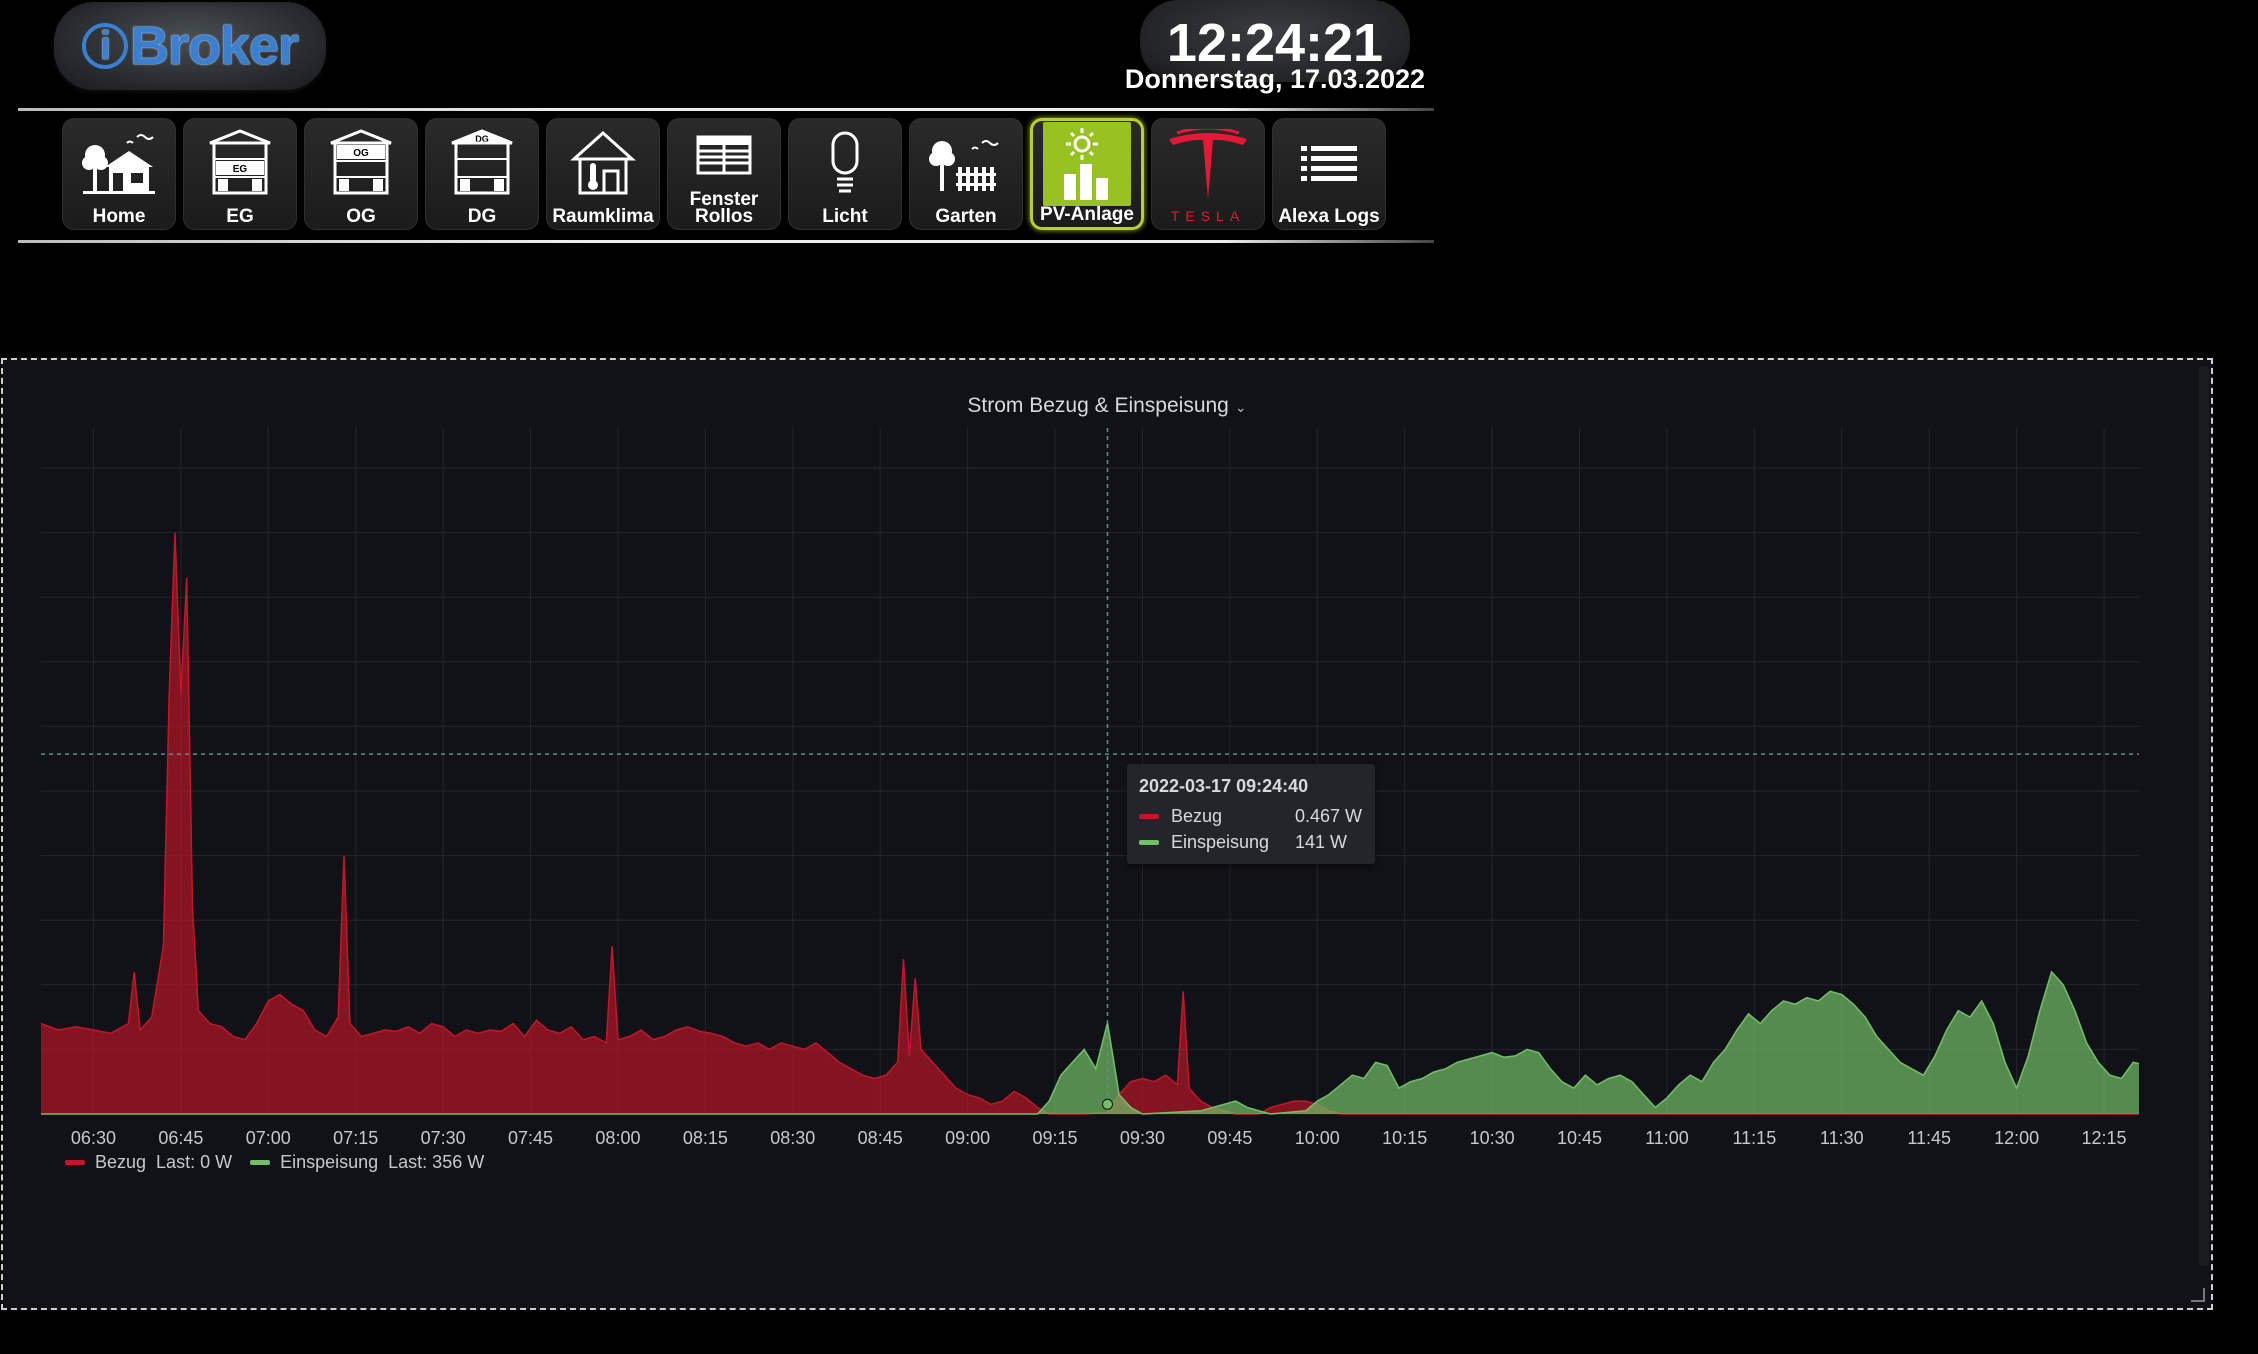 The width and height of the screenshot is (2258, 1354). Describe the element at coordinates (1329, 163) in the screenshot. I see `list-icon` at that location.